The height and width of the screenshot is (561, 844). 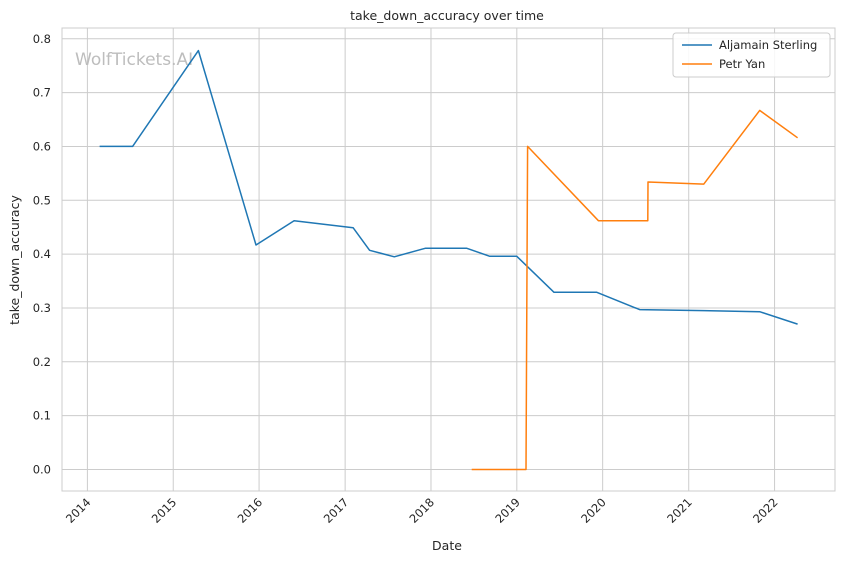 What do you see at coordinates (42, 200) in the screenshot?
I see `y-tick-label: 0.5` at bounding box center [42, 200].